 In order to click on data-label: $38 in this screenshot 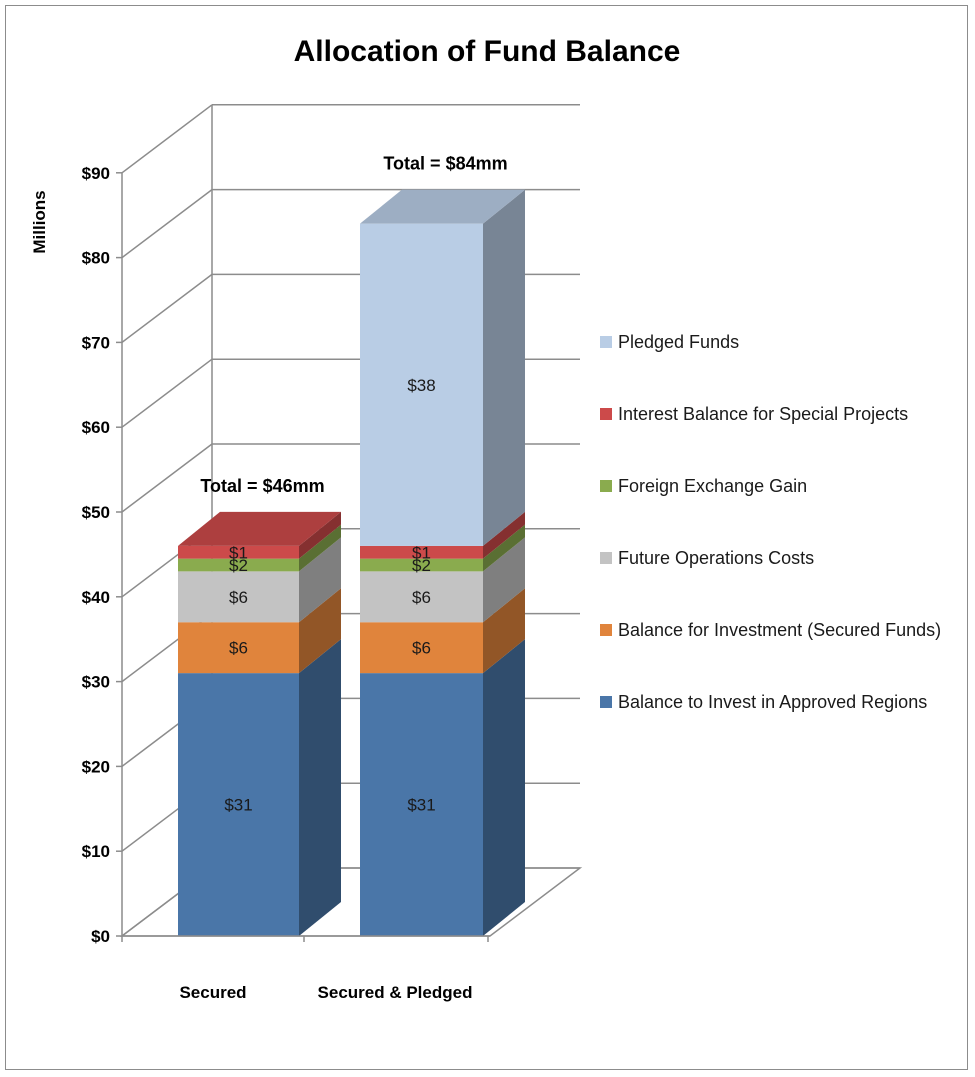, I will do `click(421, 385)`.